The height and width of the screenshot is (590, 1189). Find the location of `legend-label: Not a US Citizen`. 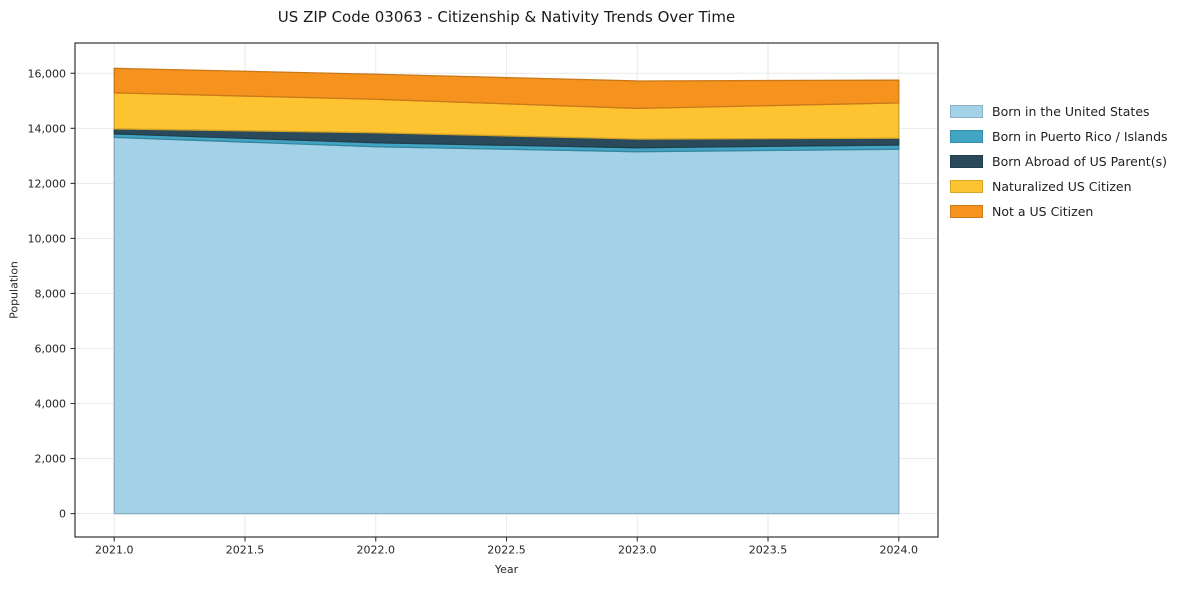

legend-label: Not a US Citizen is located at coordinates (1043, 211).